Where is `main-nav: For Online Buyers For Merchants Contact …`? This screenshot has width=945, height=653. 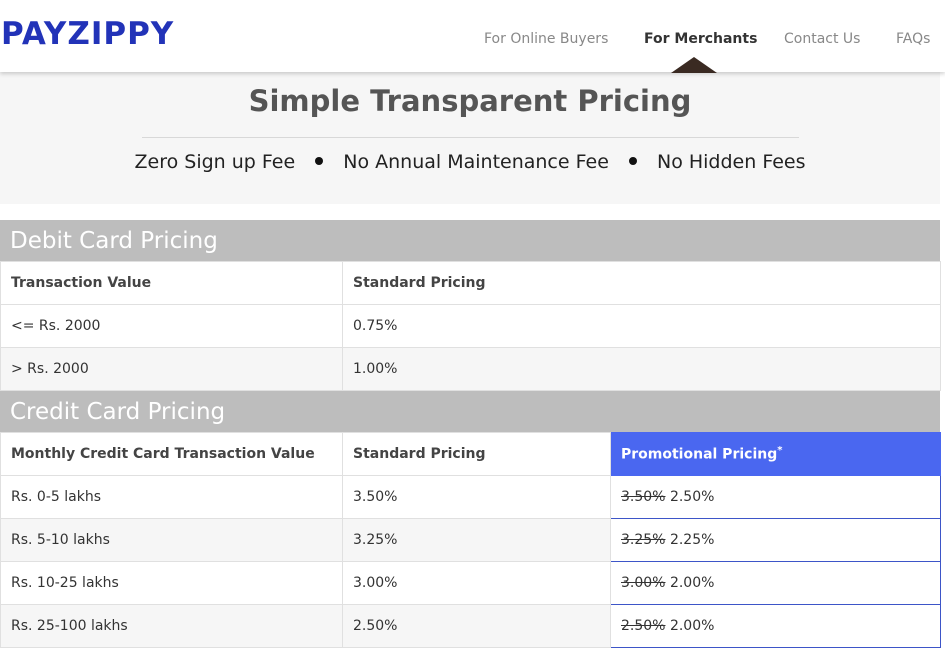 main-nav: For Online Buyers For Merchants Contact … is located at coordinates (472, 41).